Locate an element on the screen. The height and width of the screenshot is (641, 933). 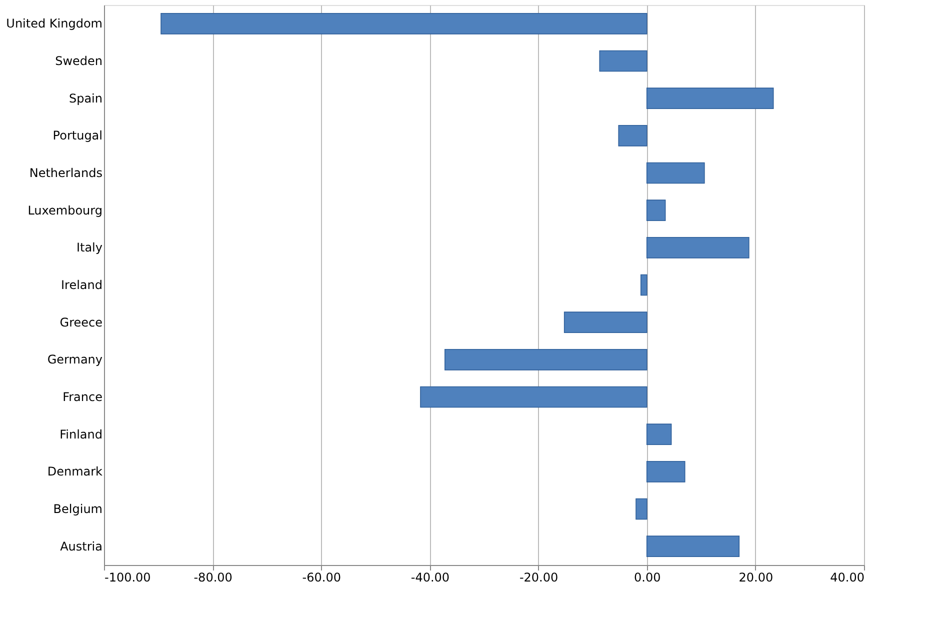
x-tick-label: -20.00 is located at coordinates (538, 577).